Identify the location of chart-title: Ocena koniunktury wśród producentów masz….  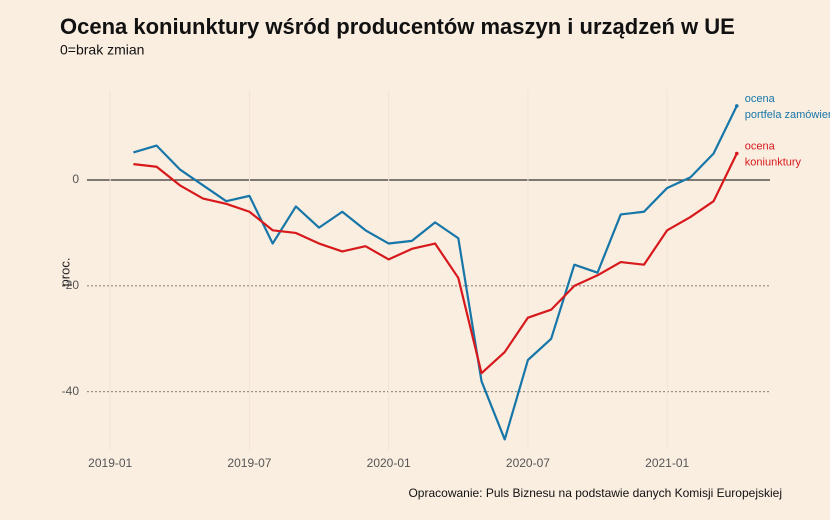
(397, 26).